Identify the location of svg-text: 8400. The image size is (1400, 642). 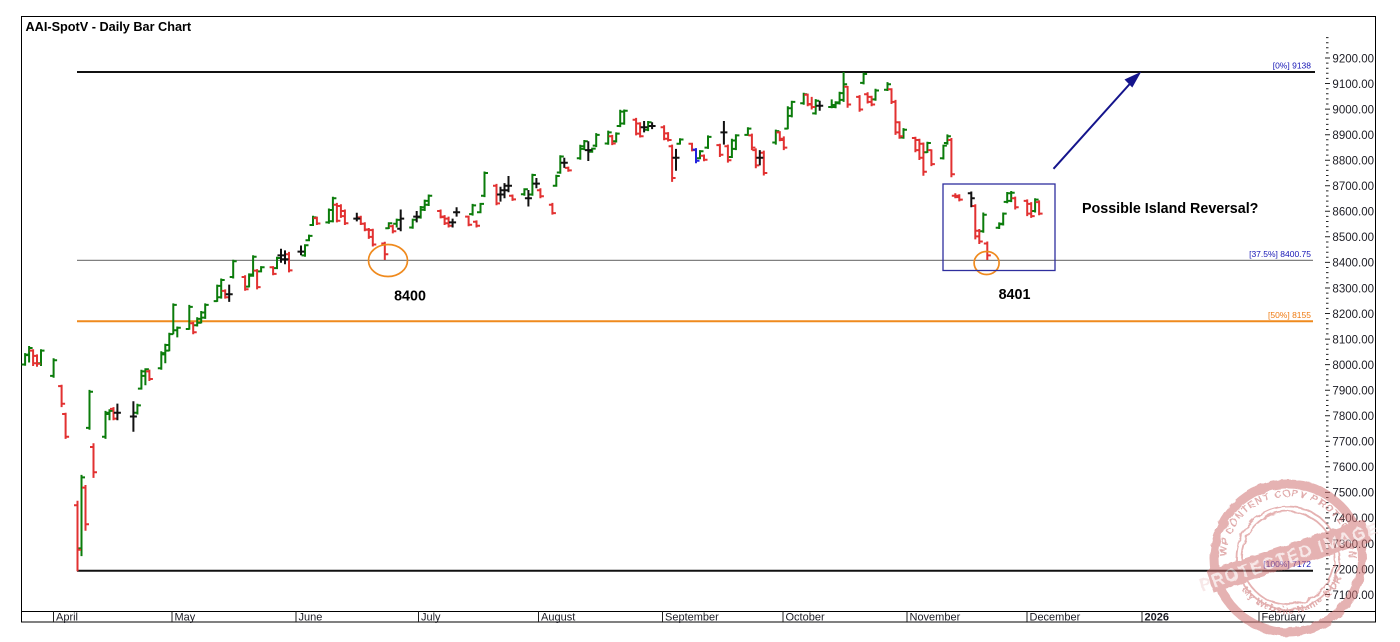
(410, 297).